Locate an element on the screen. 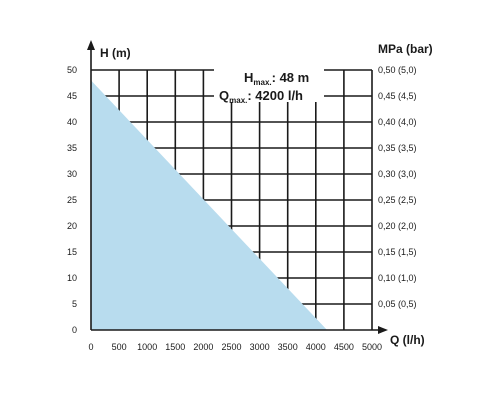 This screenshot has width=500, height=400. y2-tick-label: 0,15 (1,5) is located at coordinates (397, 252).